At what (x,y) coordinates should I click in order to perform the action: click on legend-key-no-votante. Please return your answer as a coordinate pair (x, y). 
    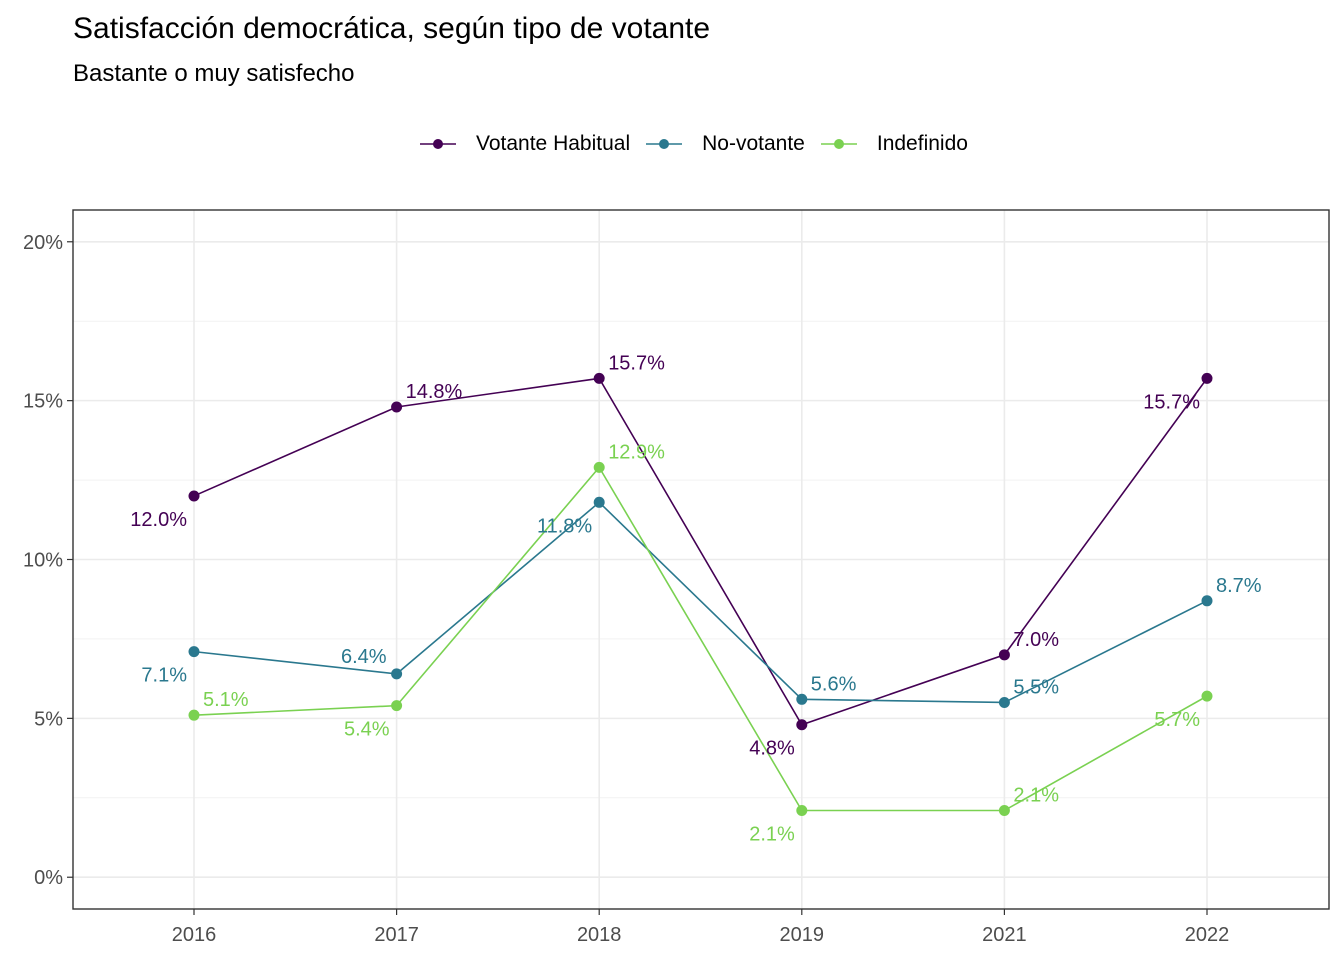
    Looking at the image, I should click on (664, 144).